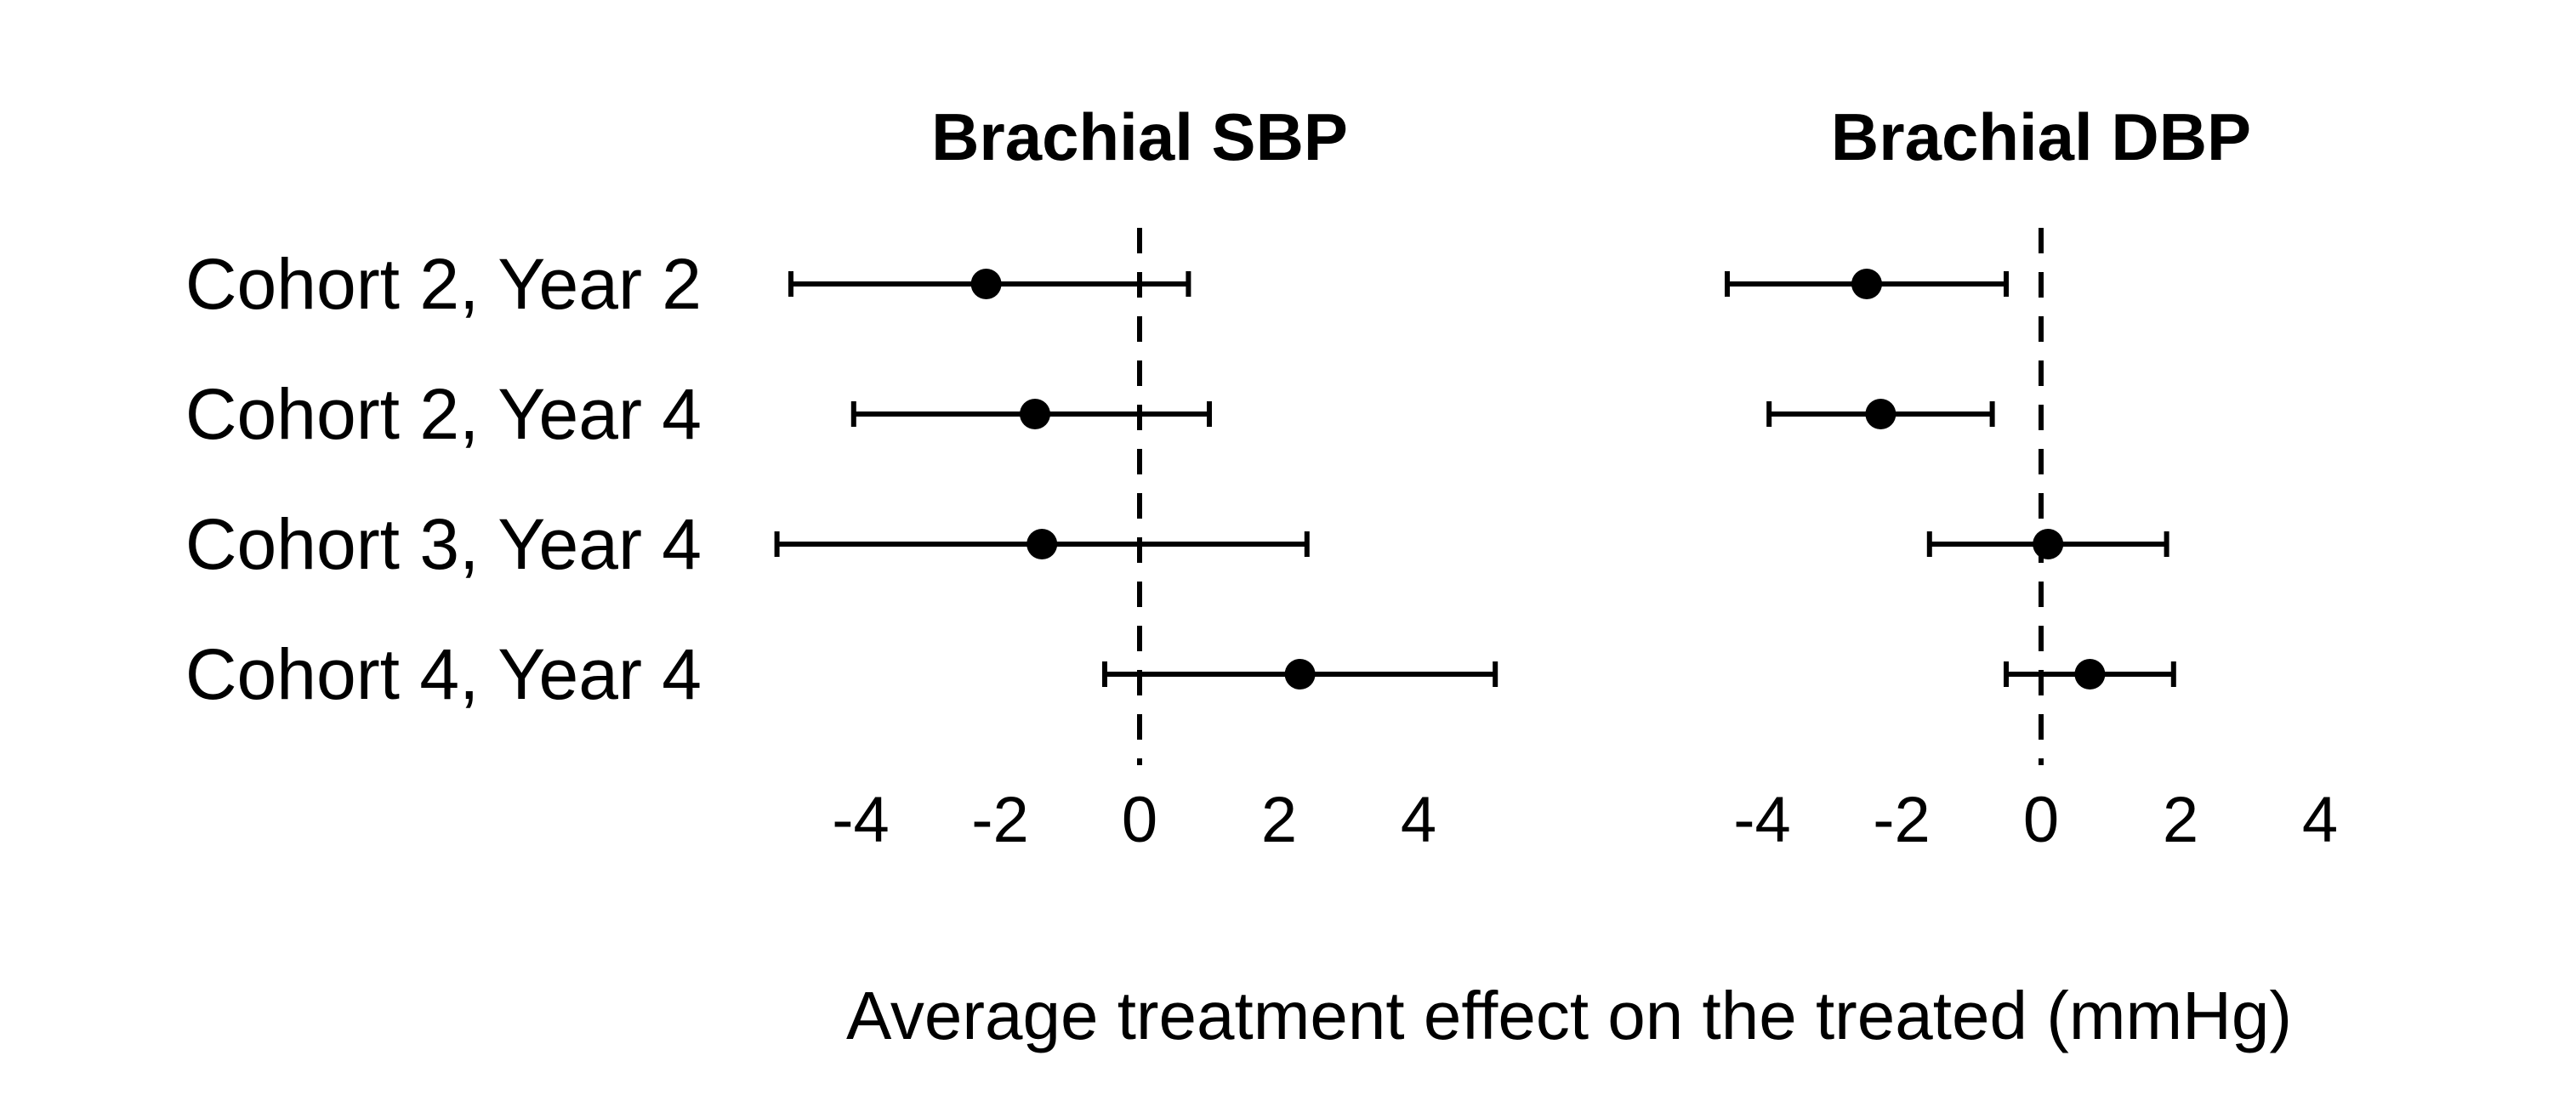 Image resolution: width=2576 pixels, height=1118 pixels. What do you see at coordinates (2041, 136) in the screenshot?
I see `panel-title-brachial-dbp: Brachial DBP` at bounding box center [2041, 136].